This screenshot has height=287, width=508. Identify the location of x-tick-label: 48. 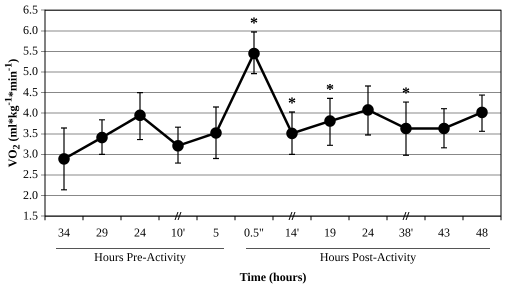
(482, 233).